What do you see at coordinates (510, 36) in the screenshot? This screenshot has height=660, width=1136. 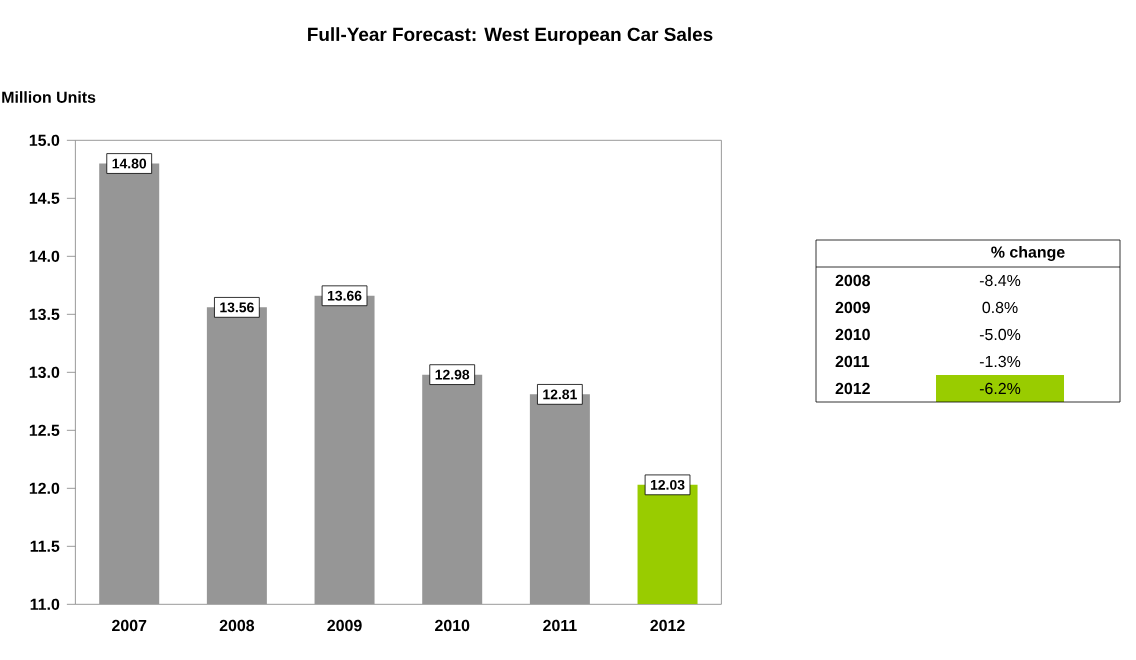 I see `chart-title: Full-Year Forecast: West European Car Sales` at bounding box center [510, 36].